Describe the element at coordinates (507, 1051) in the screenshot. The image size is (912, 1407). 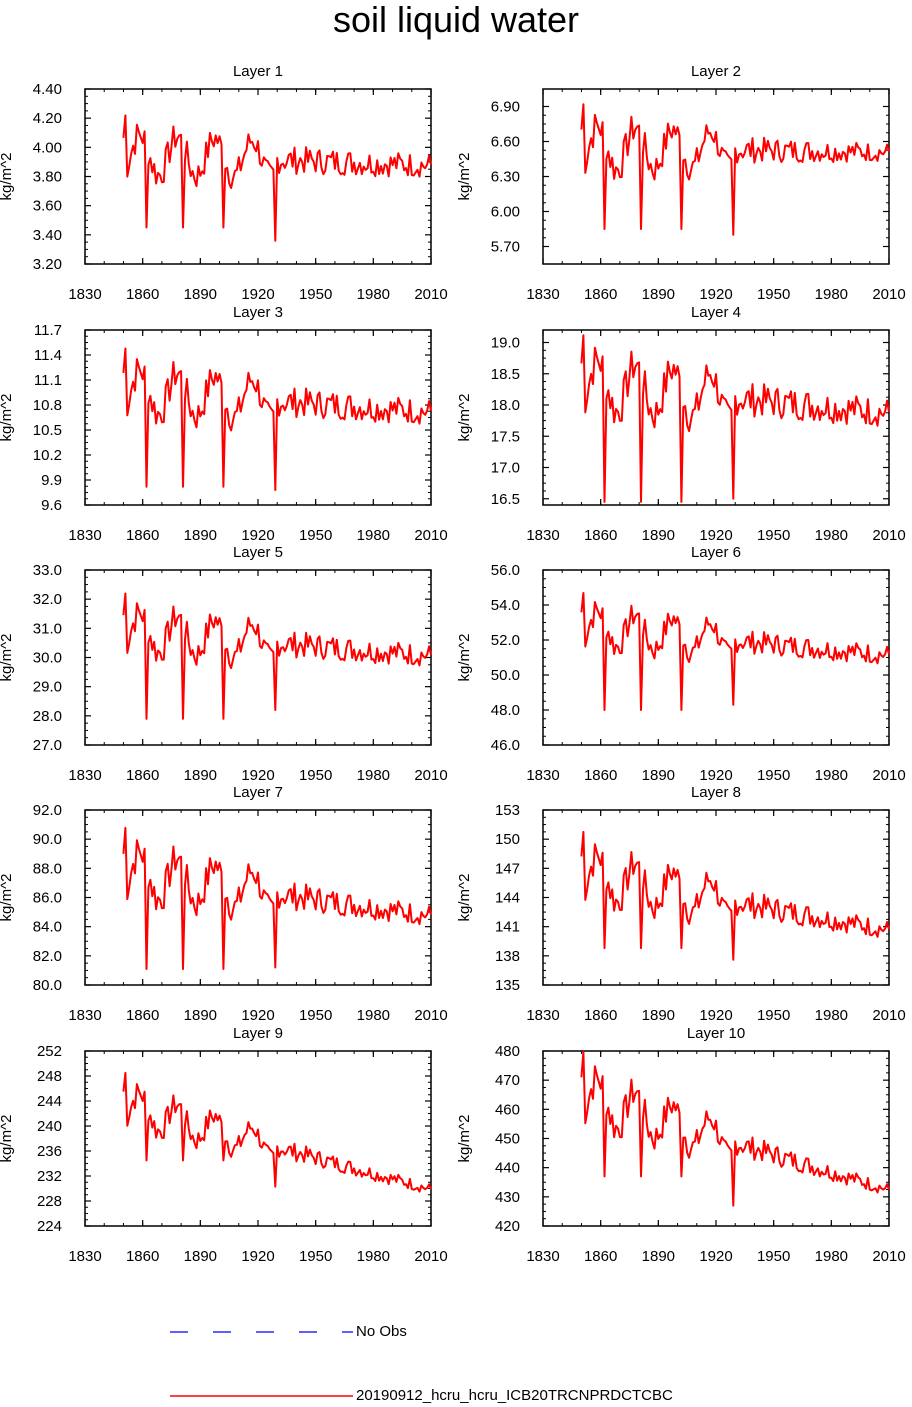
I see `y-tick-label: 480` at that location.